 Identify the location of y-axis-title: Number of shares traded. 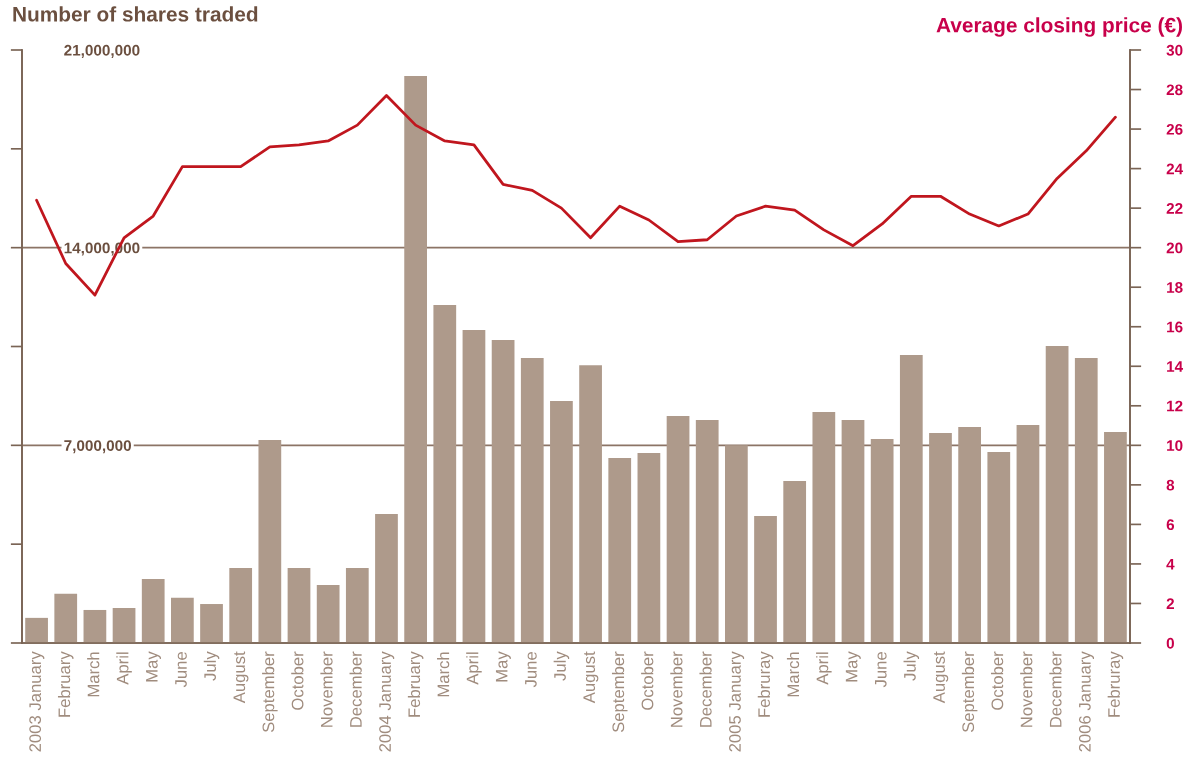
(135, 14).